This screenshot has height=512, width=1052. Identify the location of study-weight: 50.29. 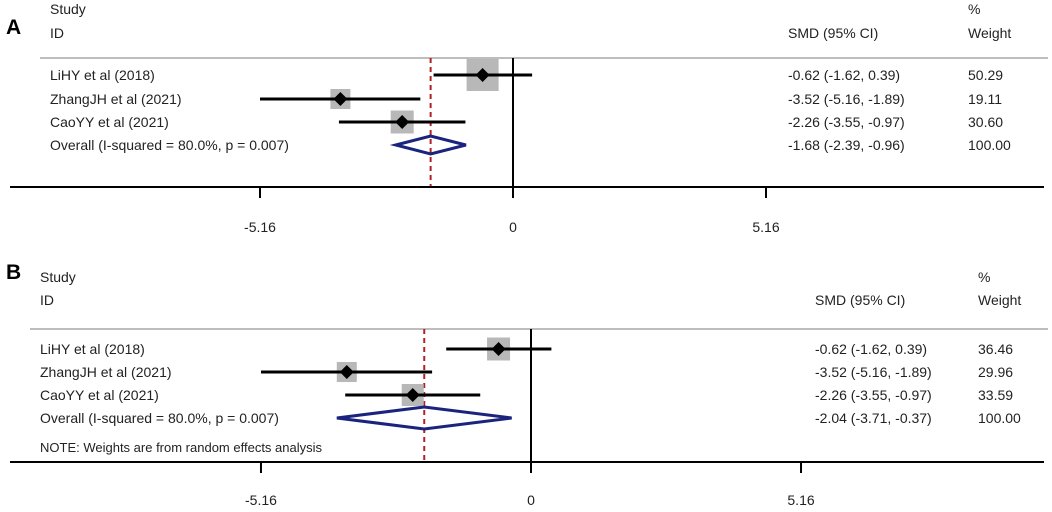
(985, 75).